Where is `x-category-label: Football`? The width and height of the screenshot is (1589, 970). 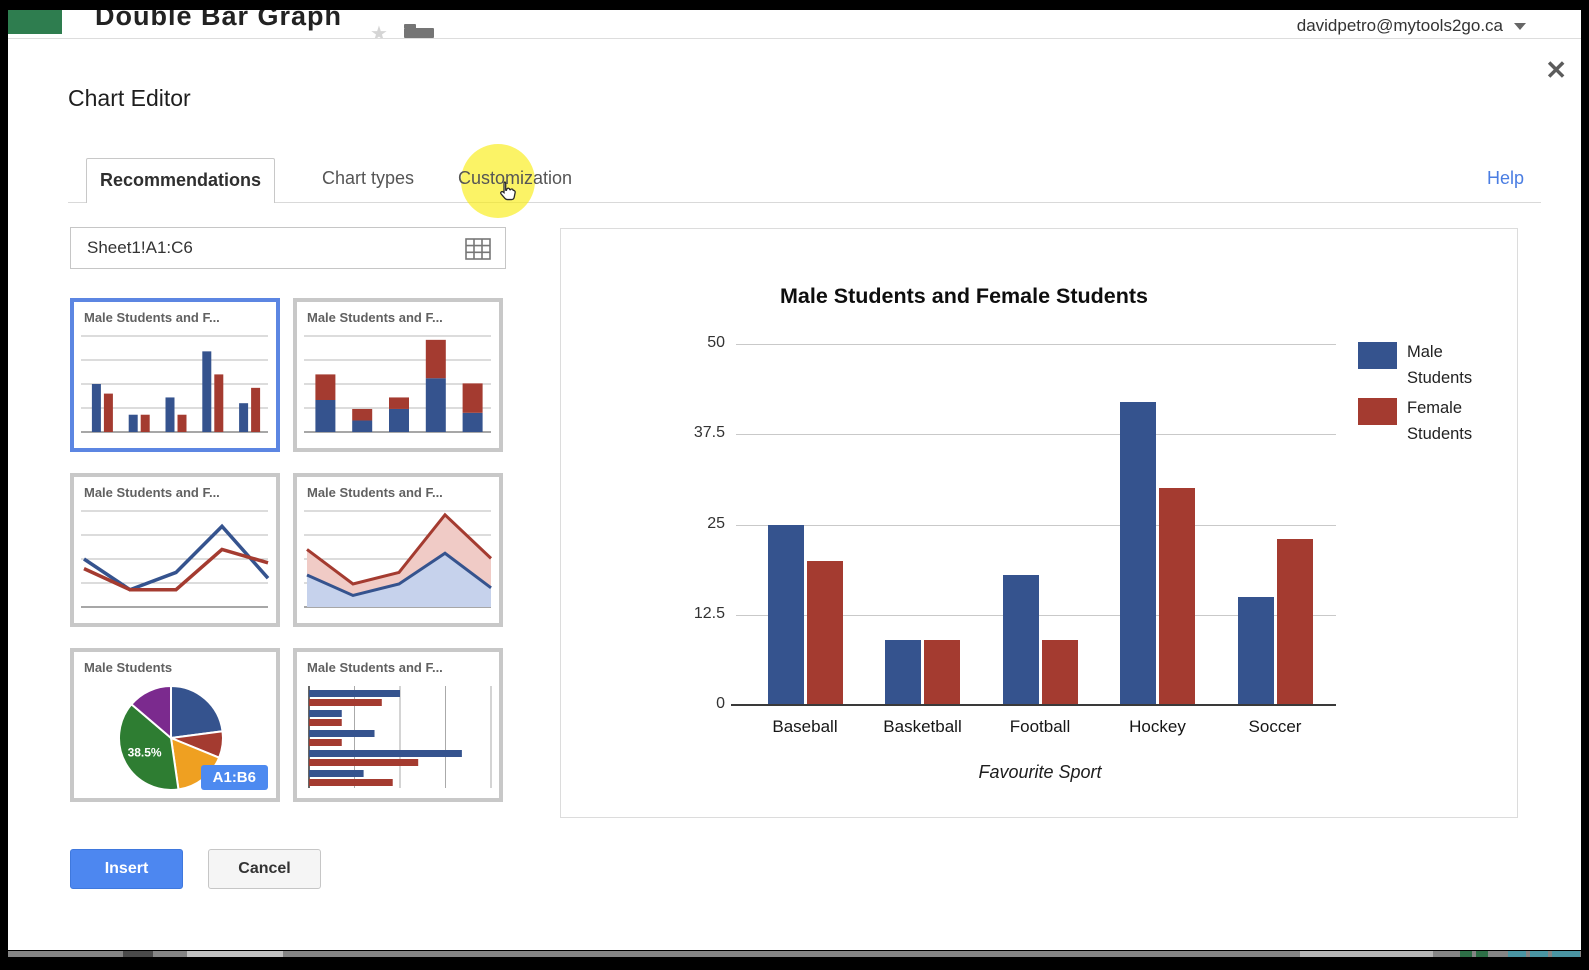 x-category-label: Football is located at coordinates (1040, 726).